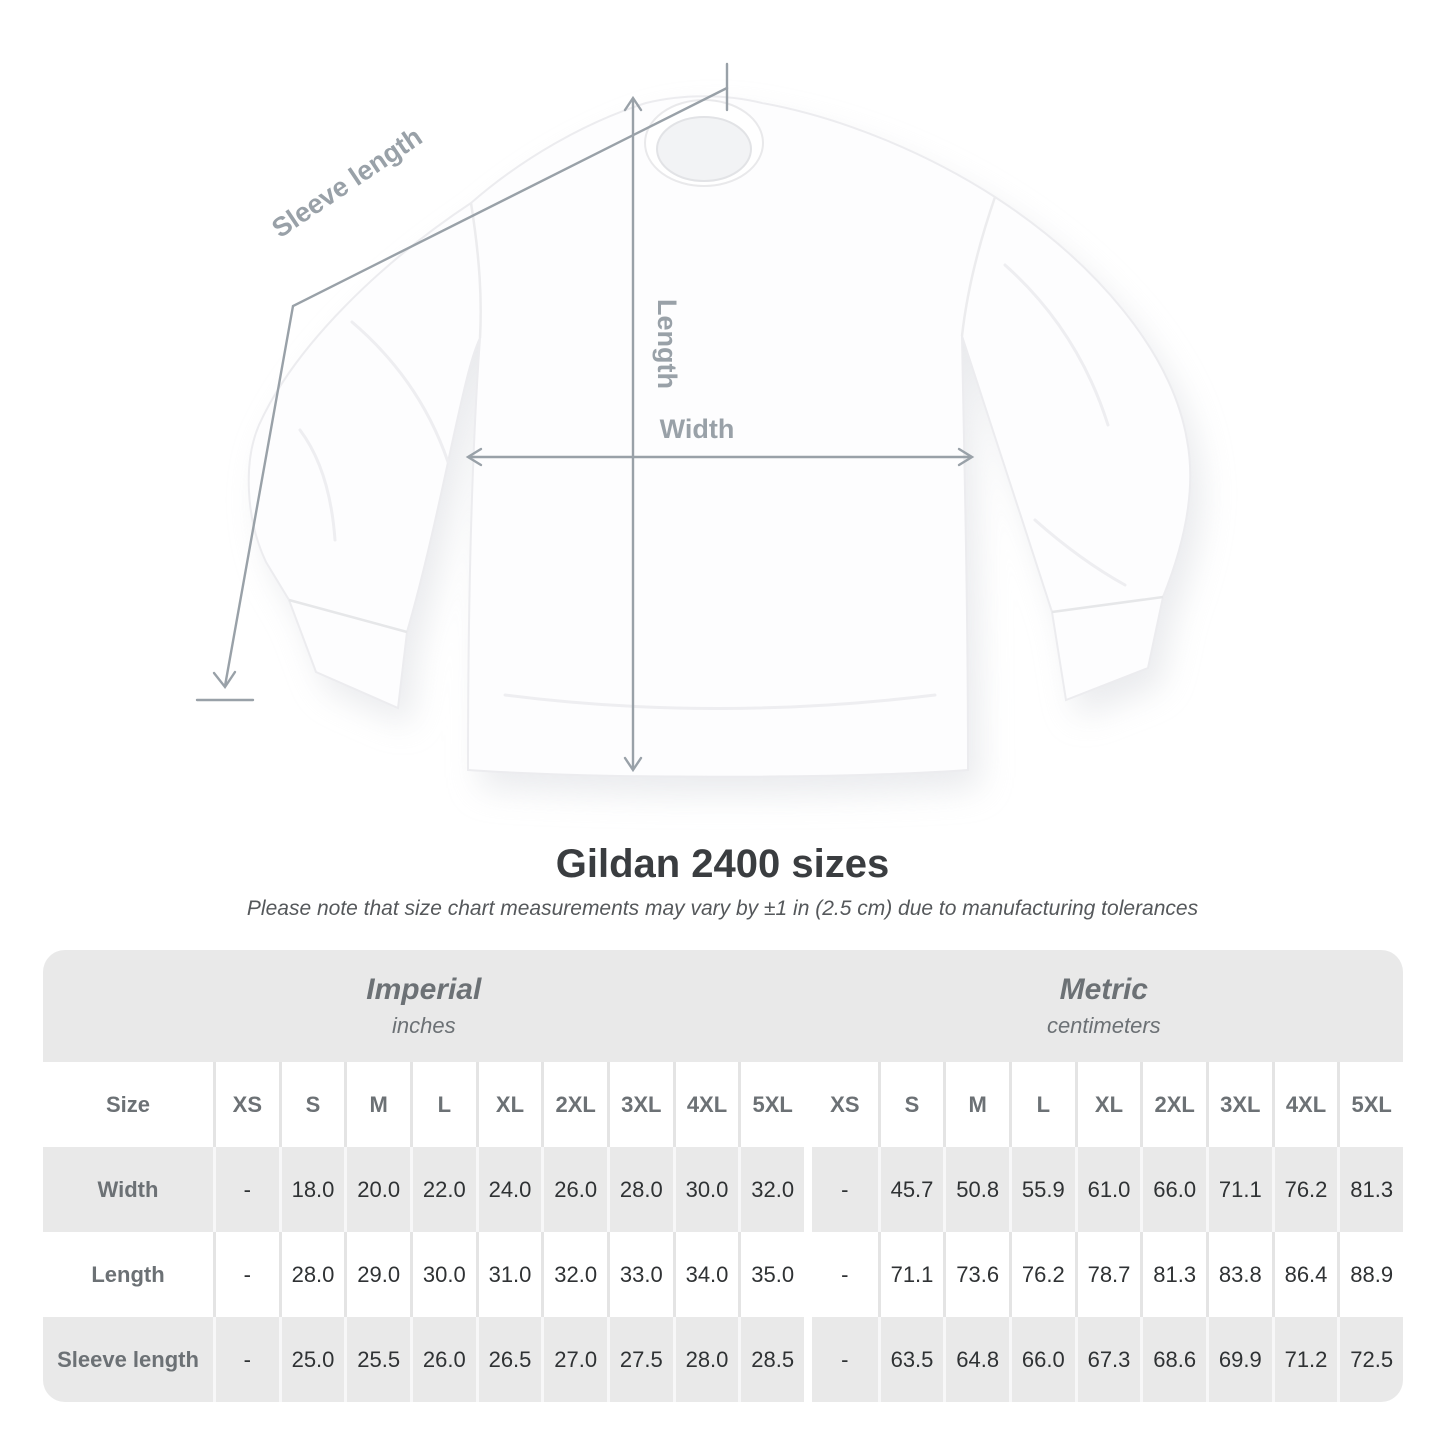 This screenshot has width=1445, height=1445. I want to click on row-label: Sleeve length, so click(128, 1359).